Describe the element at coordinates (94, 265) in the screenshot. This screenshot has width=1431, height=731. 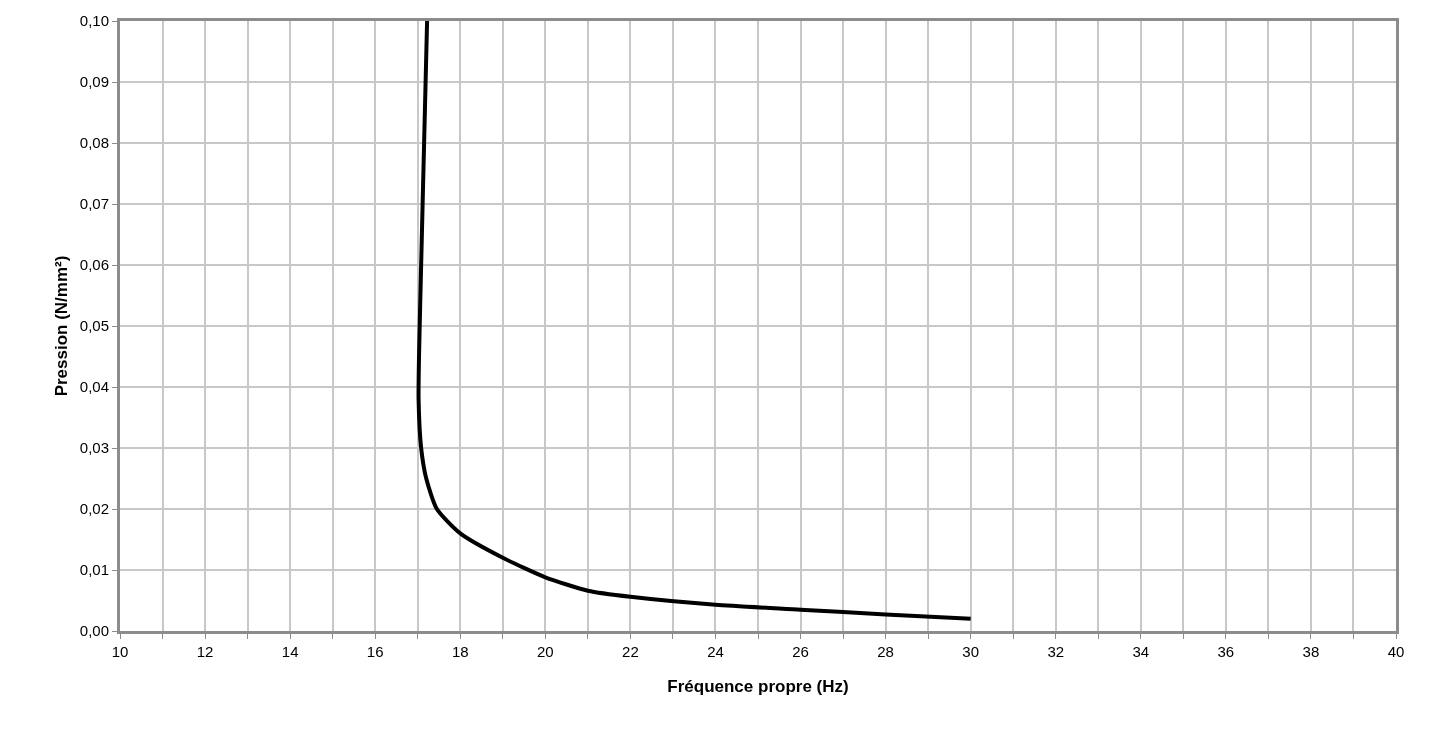
I see `y-tick-label: 0,06` at that location.